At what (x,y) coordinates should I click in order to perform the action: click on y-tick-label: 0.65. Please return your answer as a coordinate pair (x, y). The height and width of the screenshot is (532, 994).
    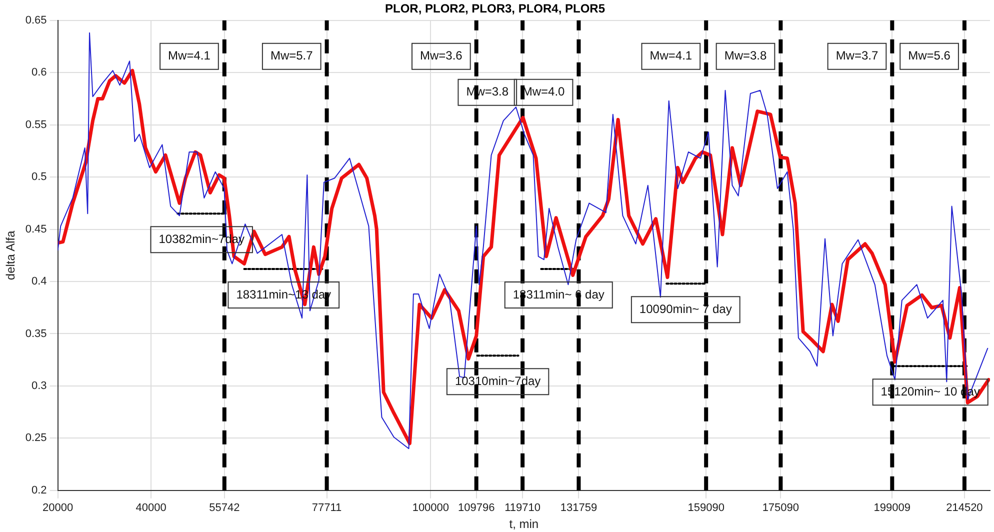
    Looking at the image, I should click on (36, 20).